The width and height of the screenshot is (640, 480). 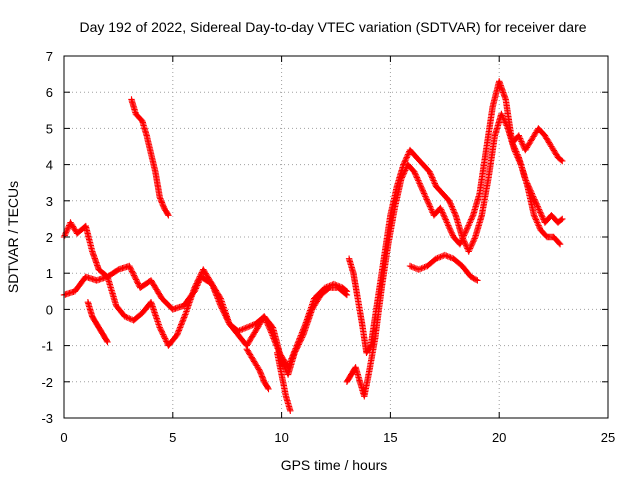 I want to click on series-track-c, so click(x=97, y=322).